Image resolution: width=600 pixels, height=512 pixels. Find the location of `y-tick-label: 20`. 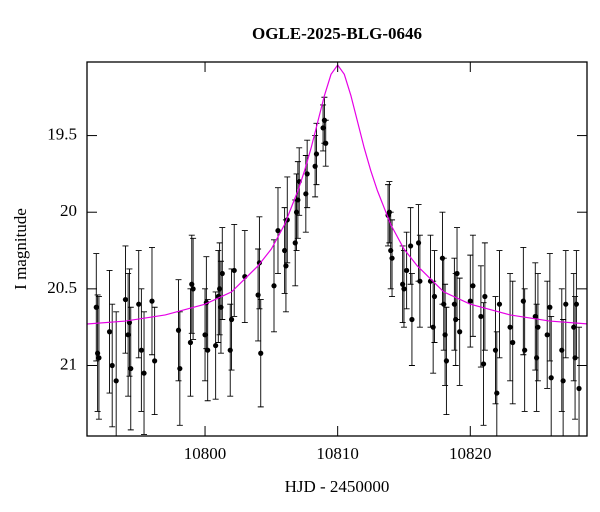

y-tick-label: 20 is located at coordinates (68, 210).